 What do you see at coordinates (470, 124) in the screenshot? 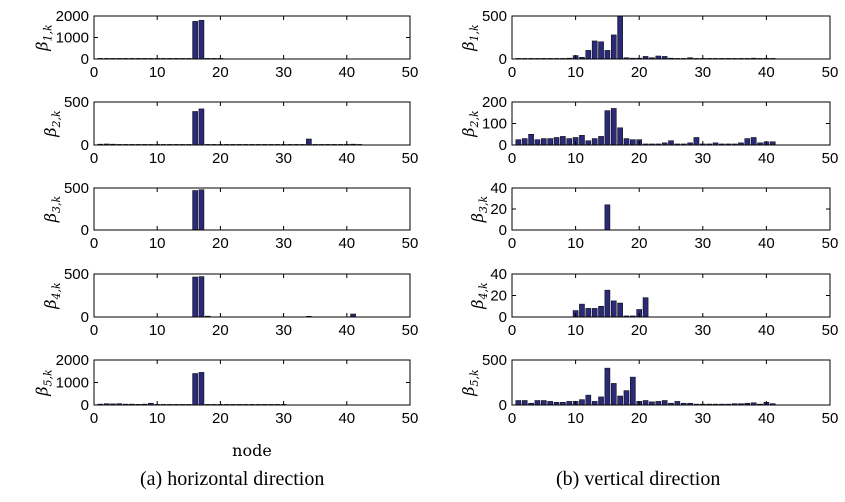
I see `y-axis-label: β2,k` at bounding box center [470, 124].